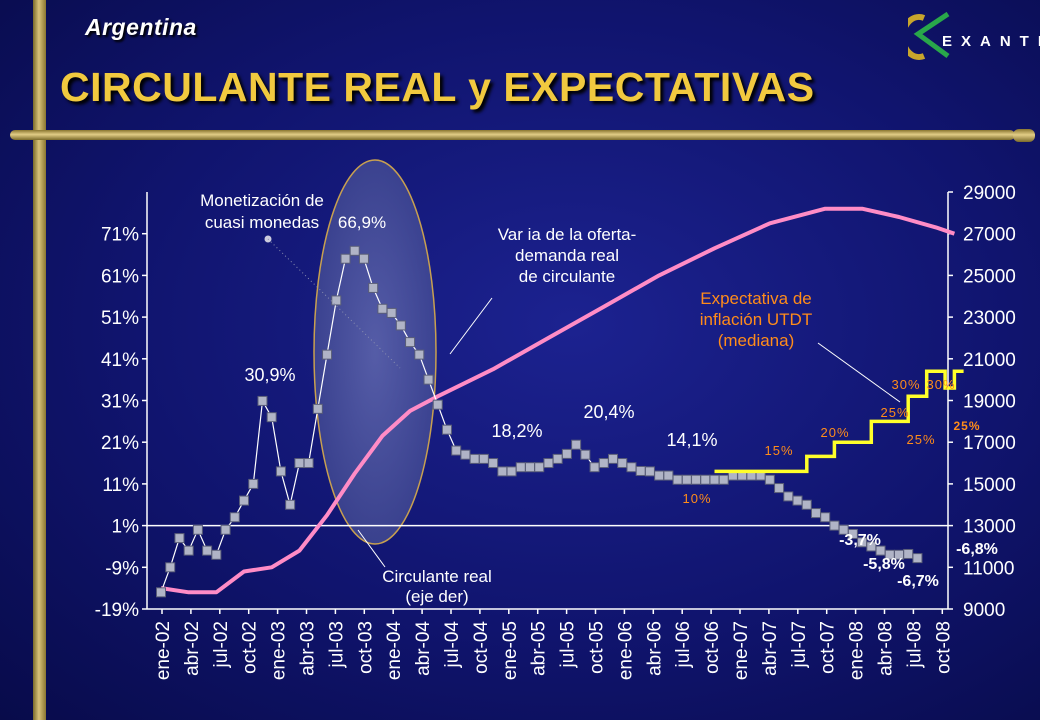 The height and width of the screenshot is (720, 1040). What do you see at coordinates (989, 485) in the screenshot?
I see `y-right-tick-label: 15000` at bounding box center [989, 485].